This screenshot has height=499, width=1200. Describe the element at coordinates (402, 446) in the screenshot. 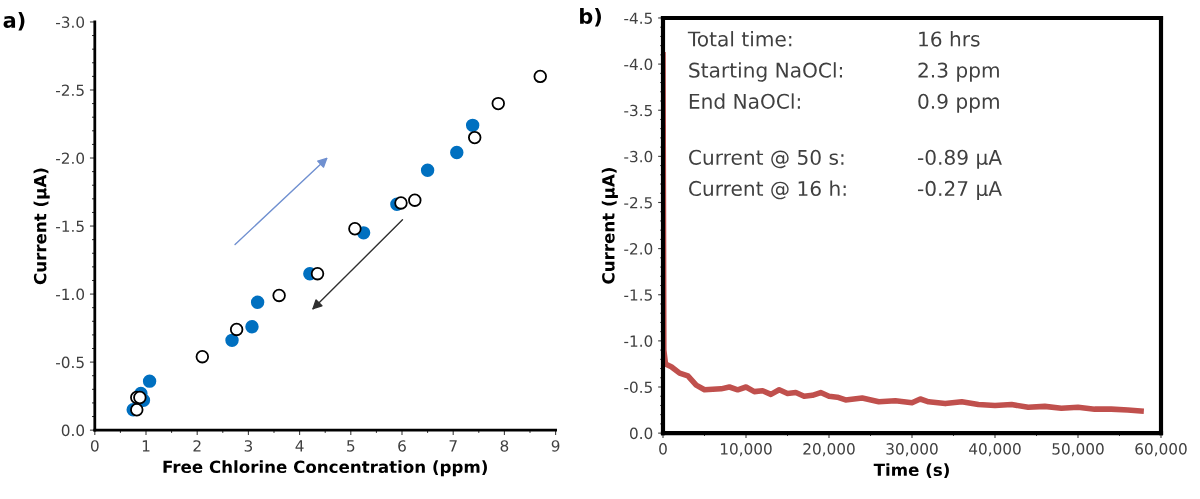

I see `x-tick-label: 6` at that location.